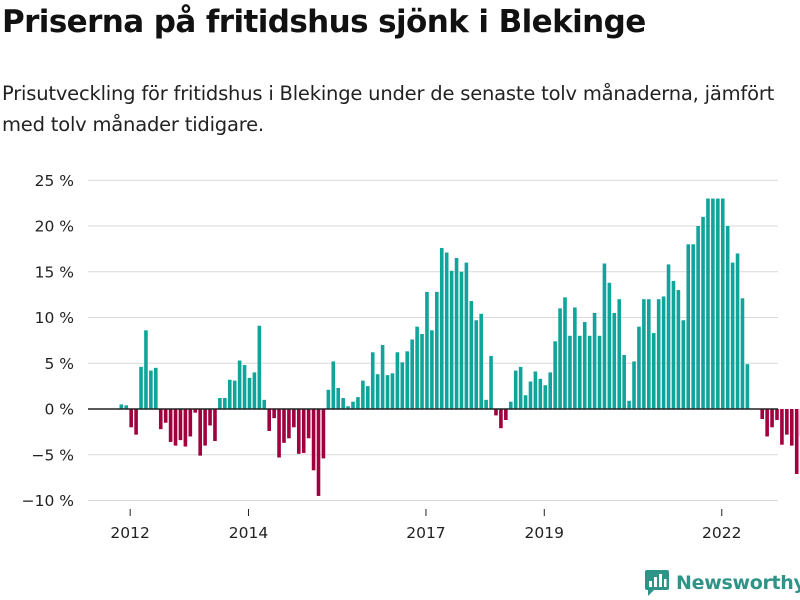 The width and height of the screenshot is (800, 600). Describe the element at coordinates (54, 318) in the screenshot. I see `y-tick-label: 10 %` at that location.